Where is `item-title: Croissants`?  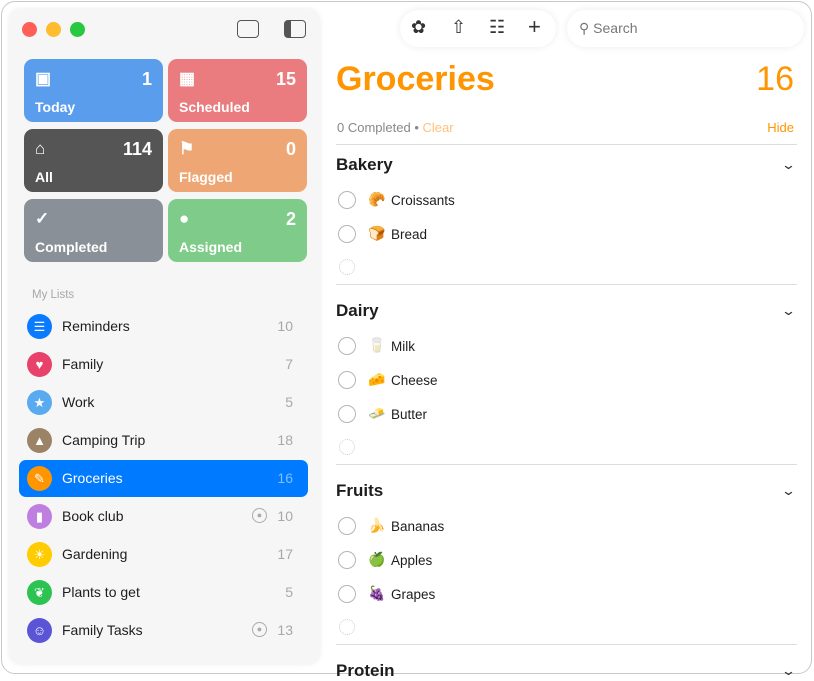
item-title: Croissants is located at coordinates (423, 200).